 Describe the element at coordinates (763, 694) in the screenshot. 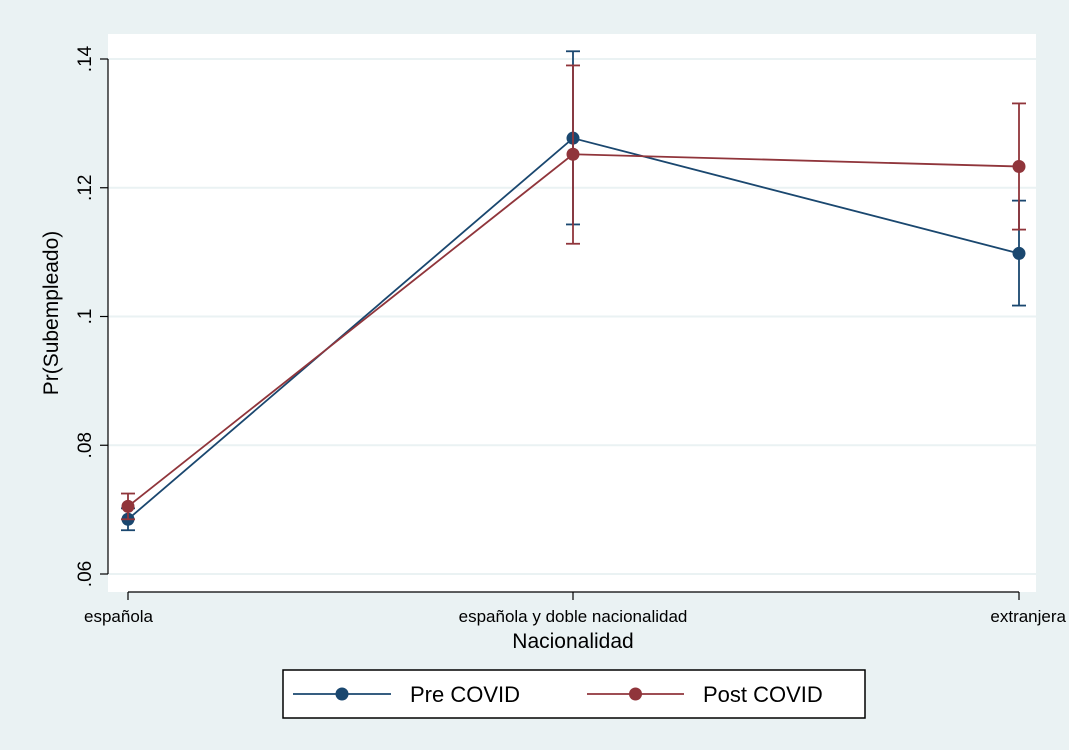

I see `legend-label: Post COVID` at that location.